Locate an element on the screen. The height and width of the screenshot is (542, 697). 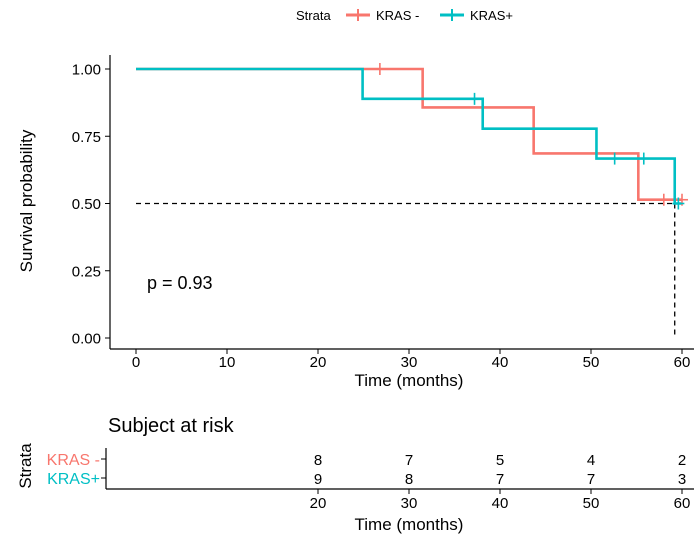
x-tick-label: 10 is located at coordinates (227, 362).